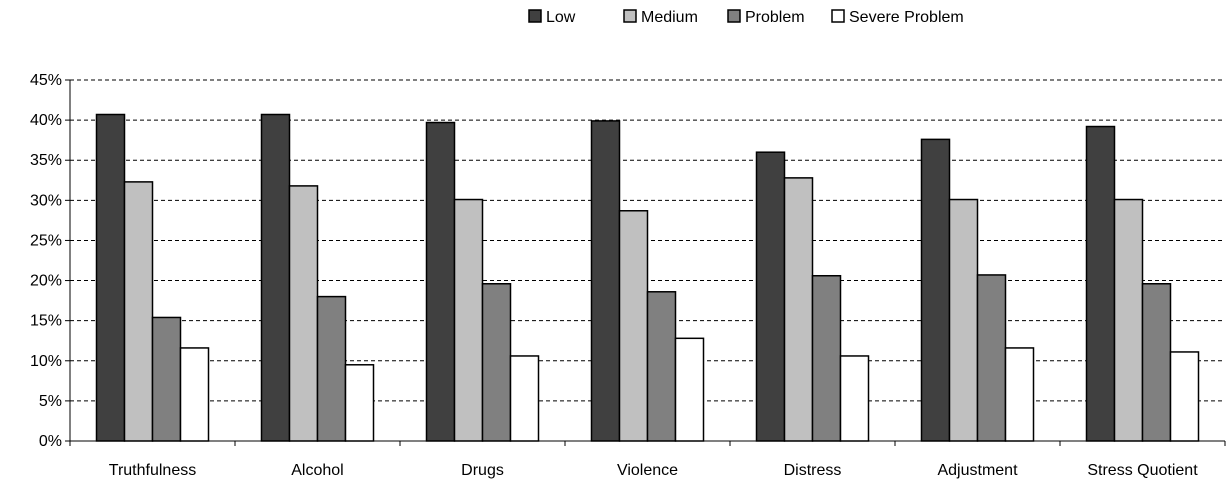 The image size is (1230, 485). Describe the element at coordinates (535, 16) in the screenshot. I see `legend-swatch-low` at that location.